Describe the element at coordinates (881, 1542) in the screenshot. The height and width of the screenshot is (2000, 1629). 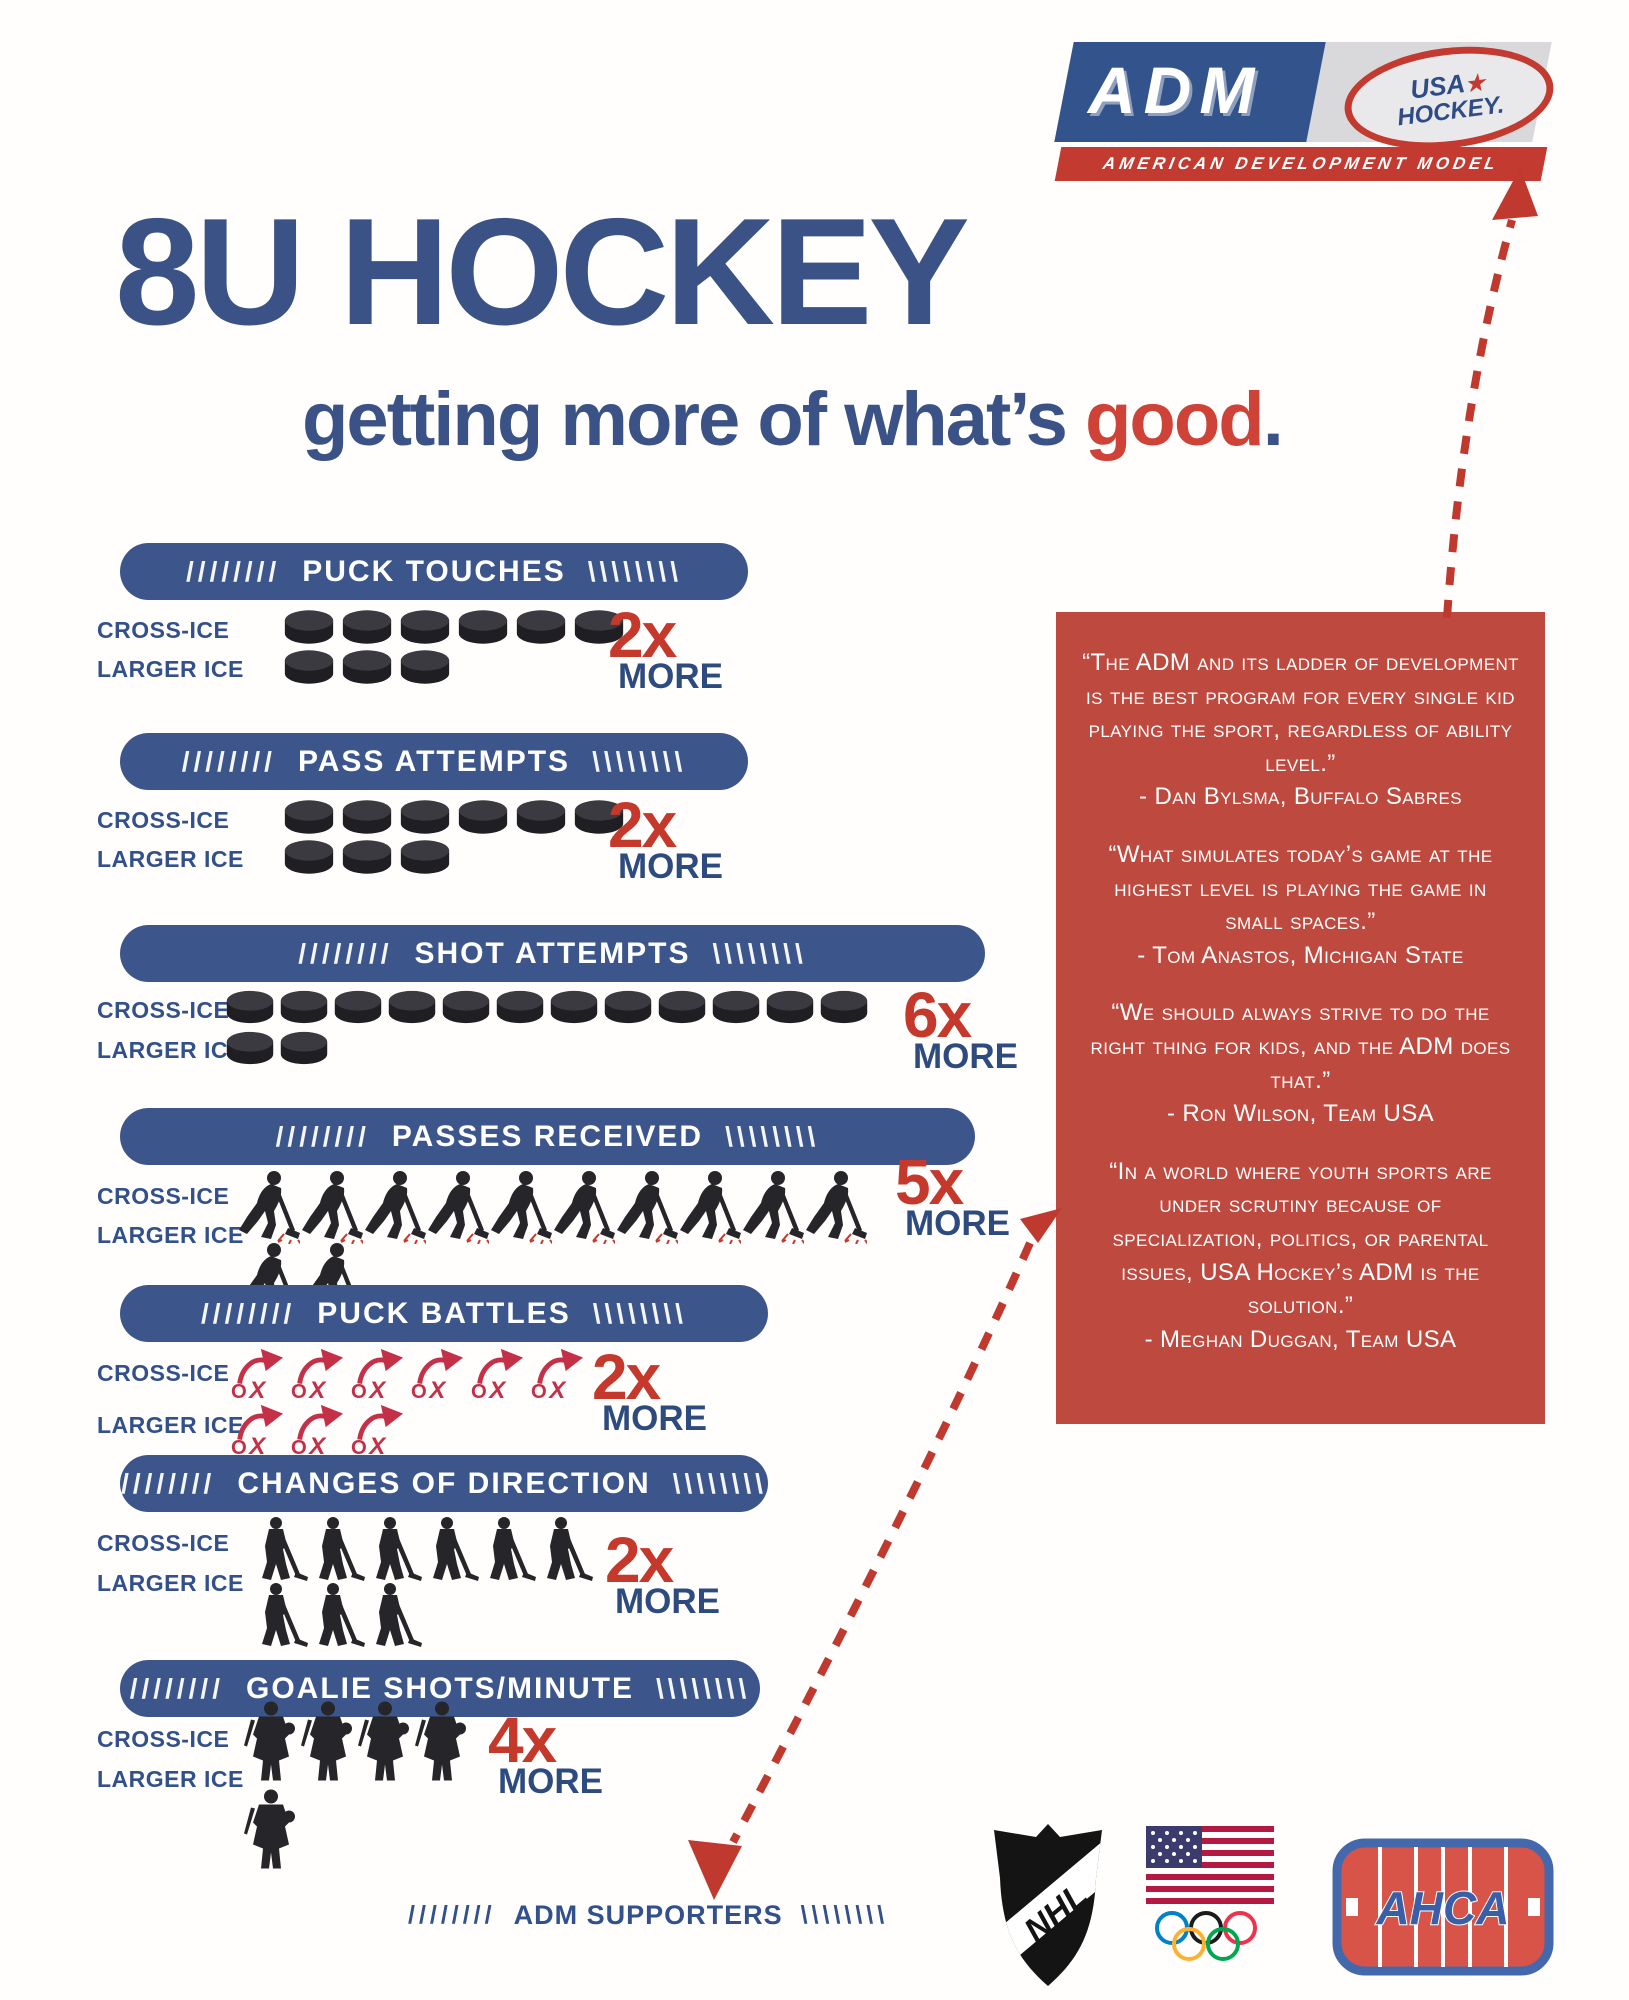
I see `arrow-to-supporters-line` at that location.